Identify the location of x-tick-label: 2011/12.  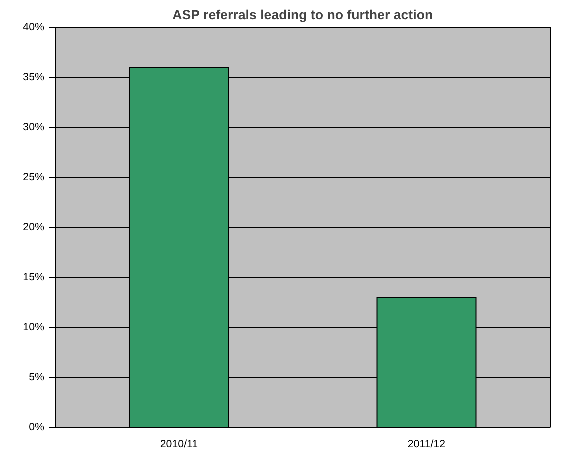
(427, 444).